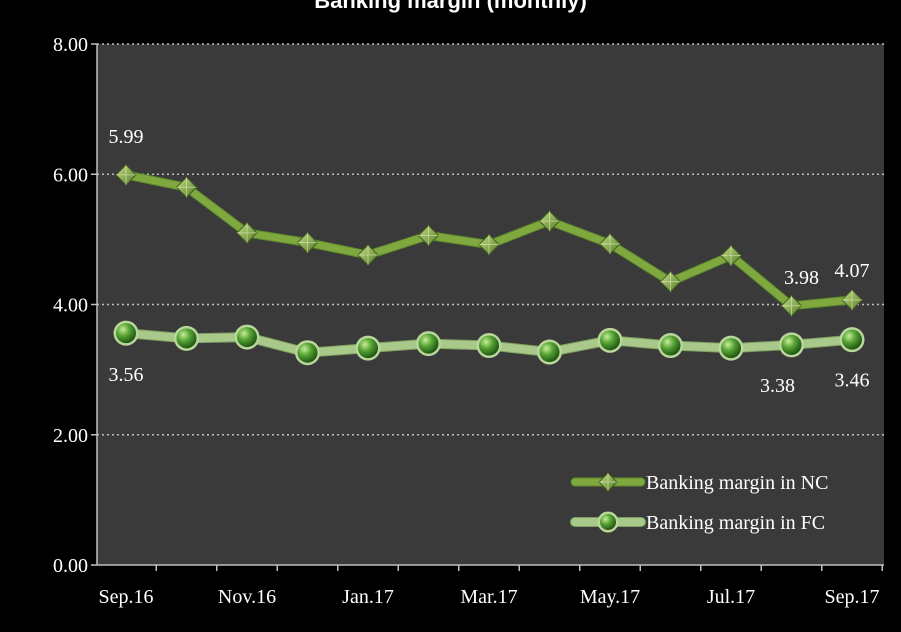  Describe the element at coordinates (731, 597) in the screenshot. I see `x-tick-label: Jul.17` at that location.